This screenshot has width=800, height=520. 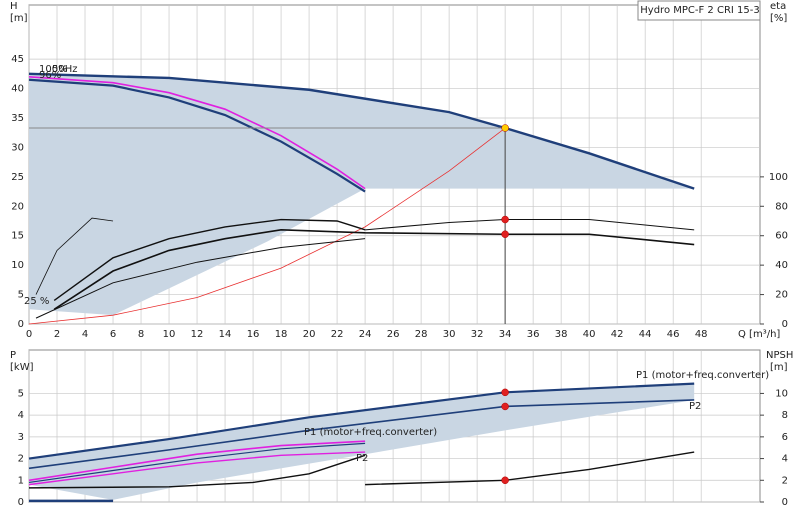 What do you see at coordinates (17, 236) in the screenshot?
I see `y-tick-label: 15` at bounding box center [17, 236].